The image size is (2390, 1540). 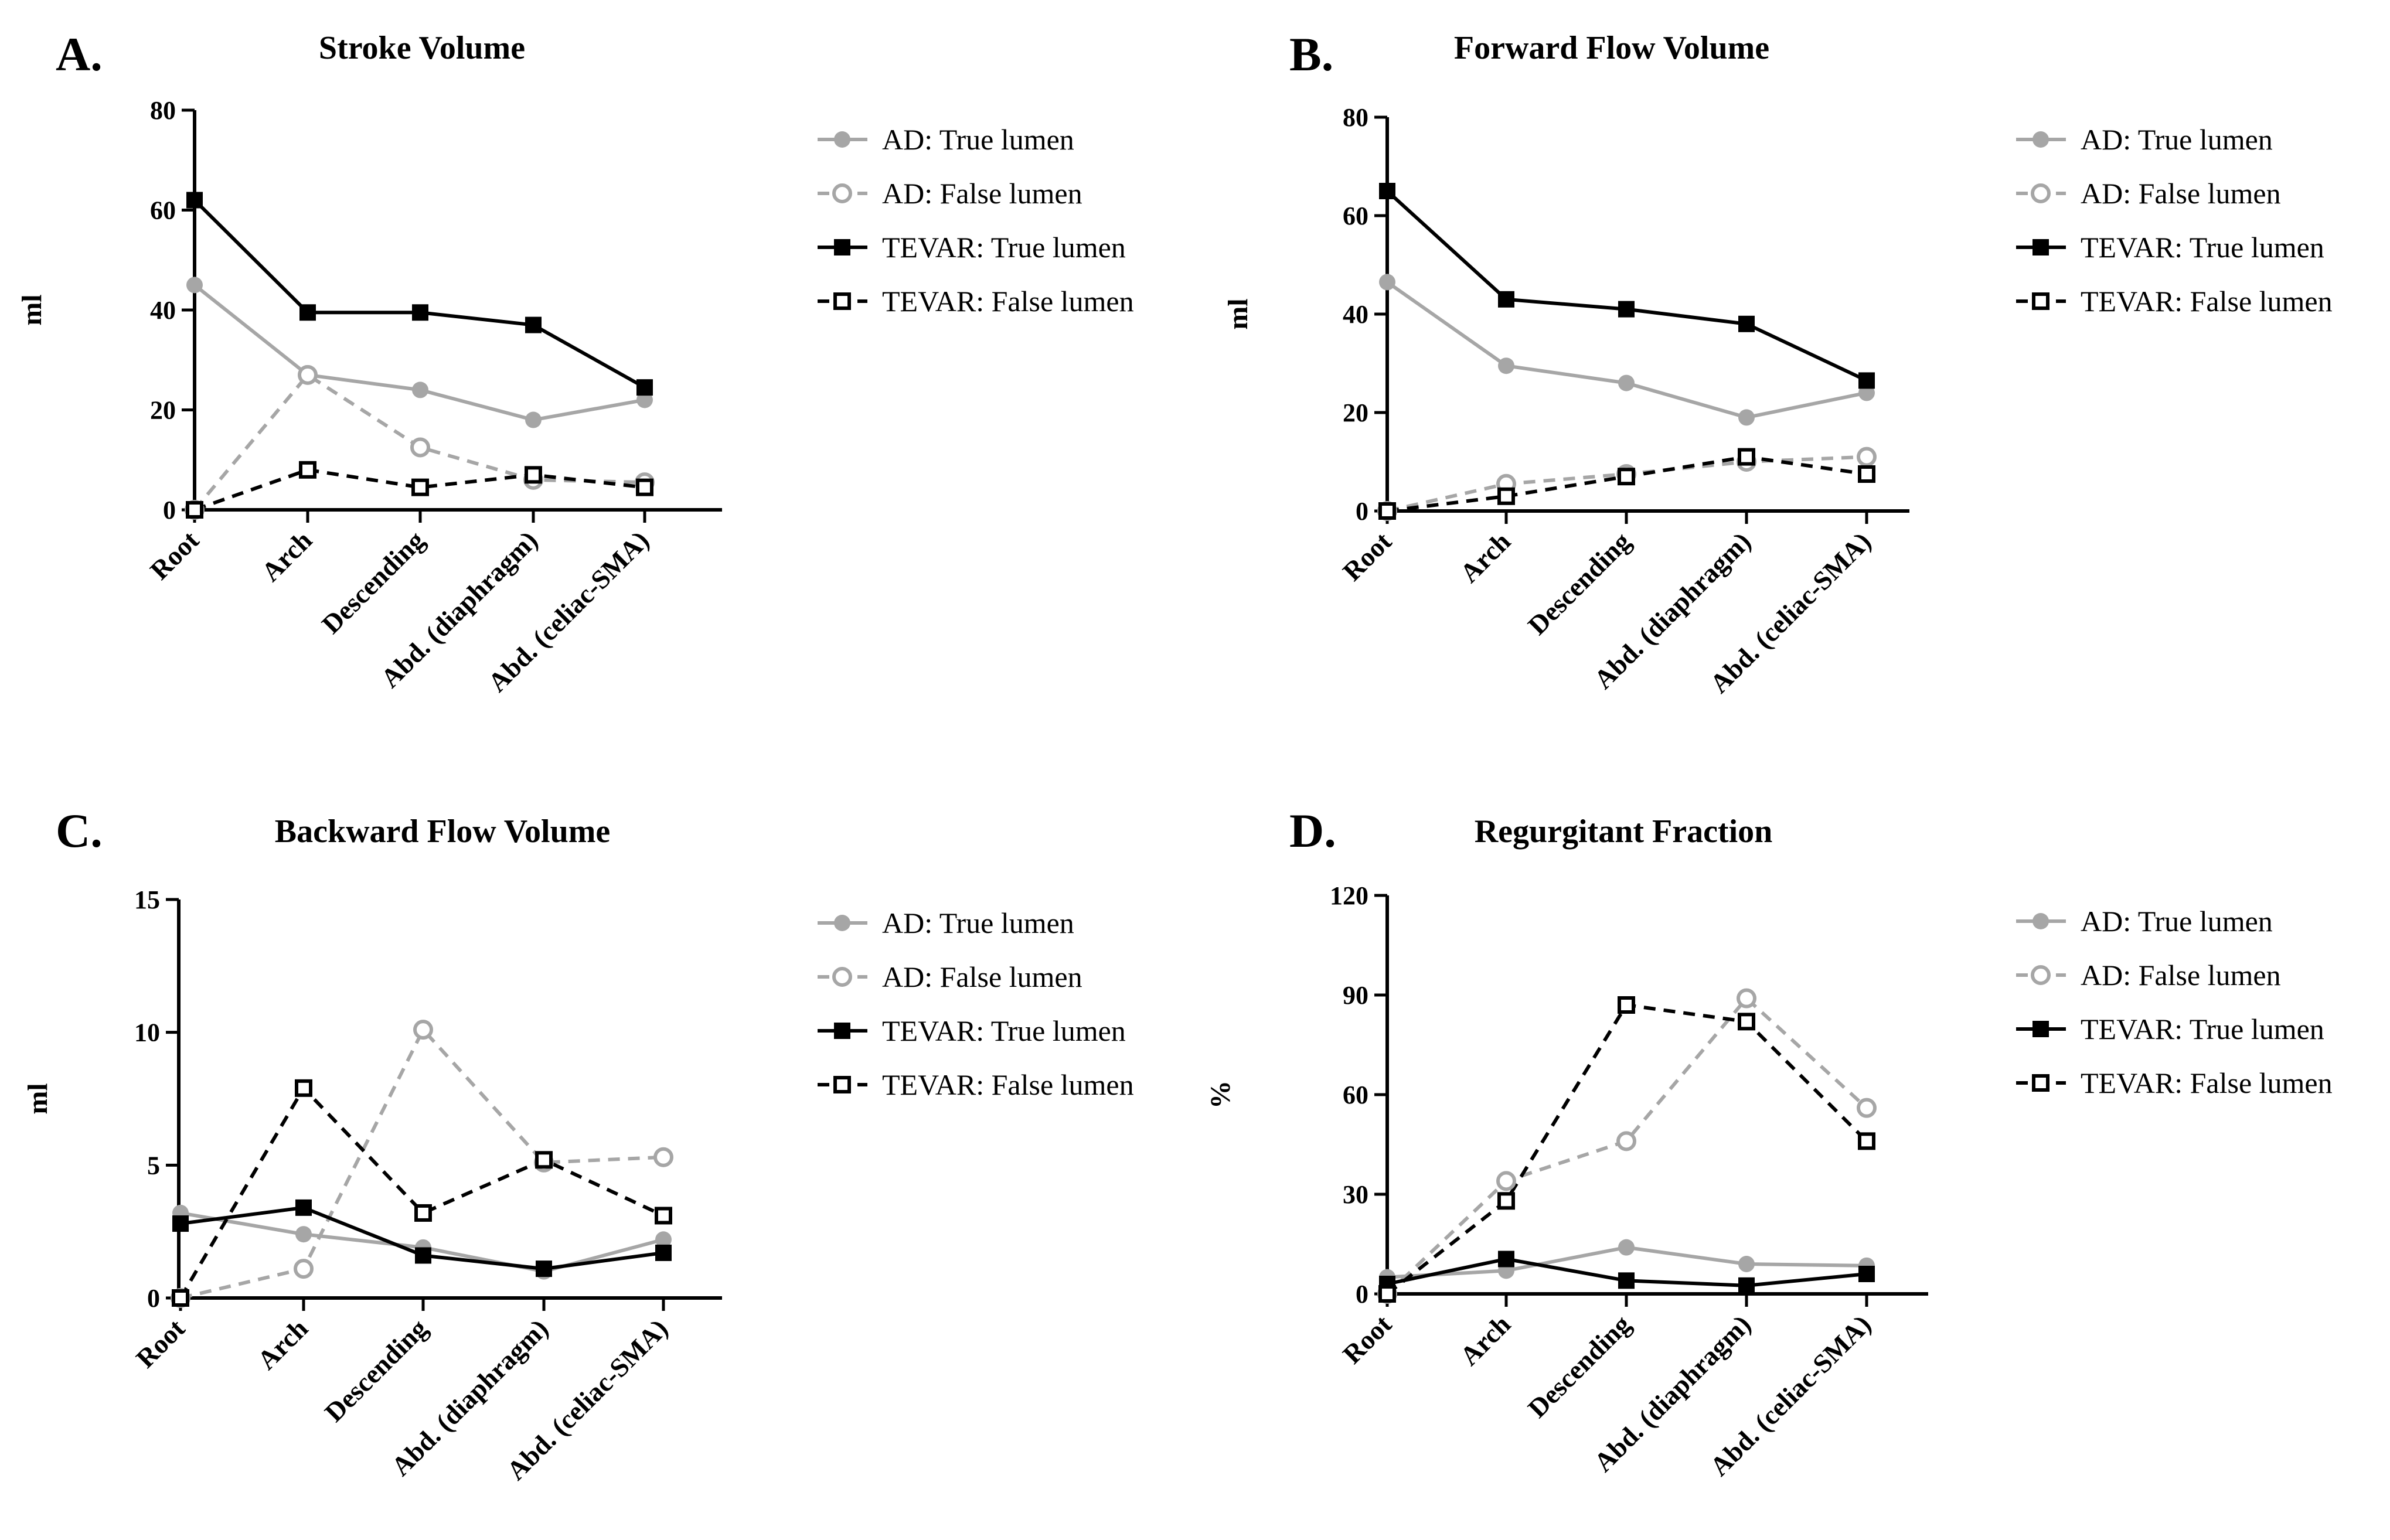 I want to click on y-tick-label: 40, so click(x=1355, y=314).